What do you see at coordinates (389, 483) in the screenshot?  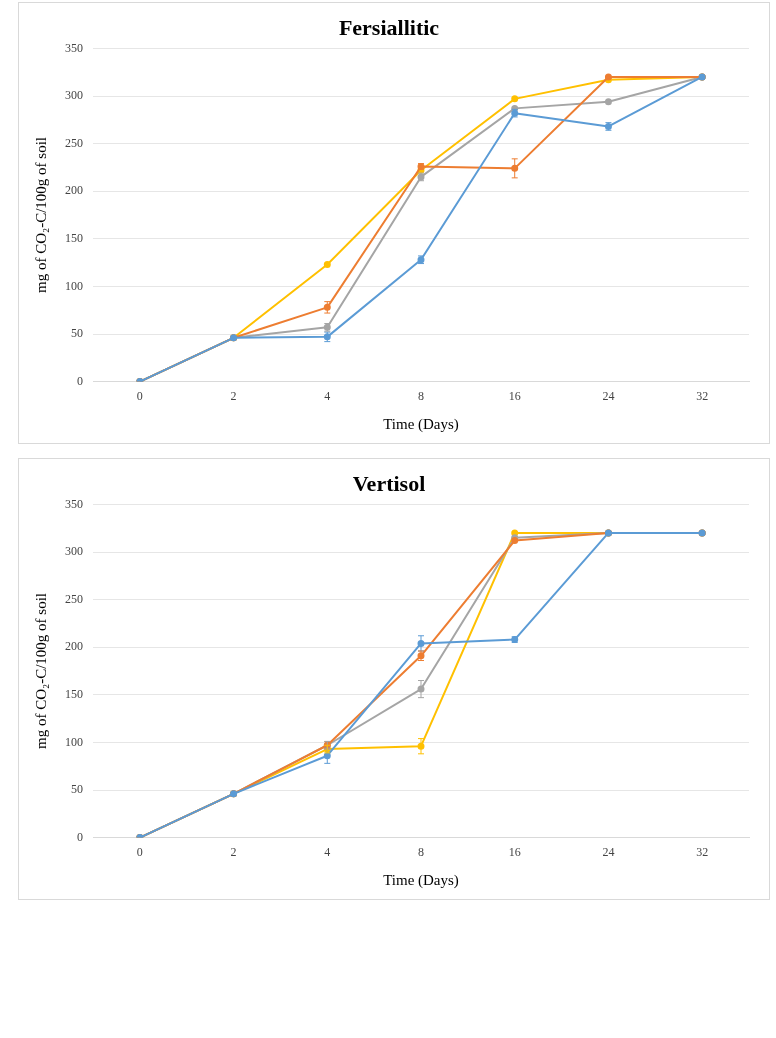 I see `chart-title: Vertisol` at bounding box center [389, 483].